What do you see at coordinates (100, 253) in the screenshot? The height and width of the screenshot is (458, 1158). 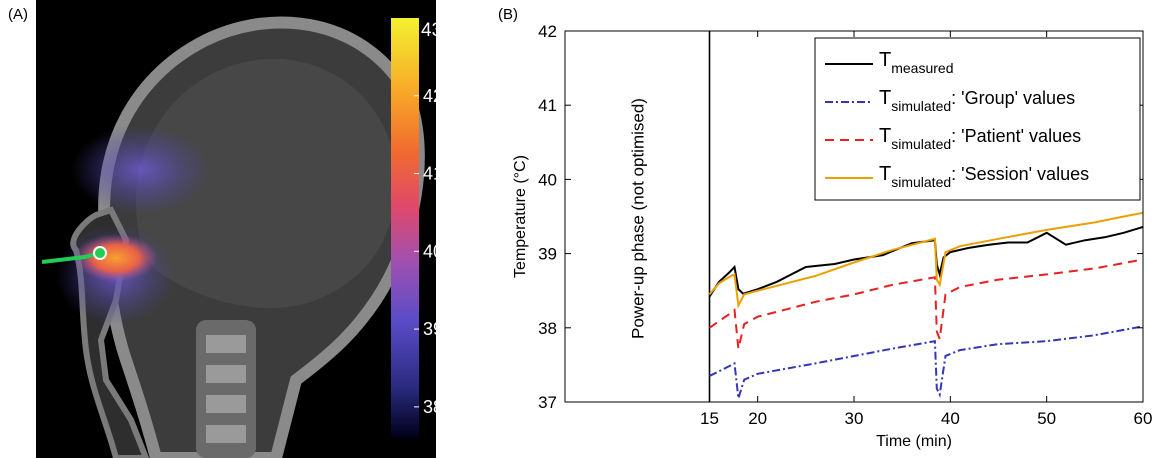 I see `probe-tip` at bounding box center [100, 253].